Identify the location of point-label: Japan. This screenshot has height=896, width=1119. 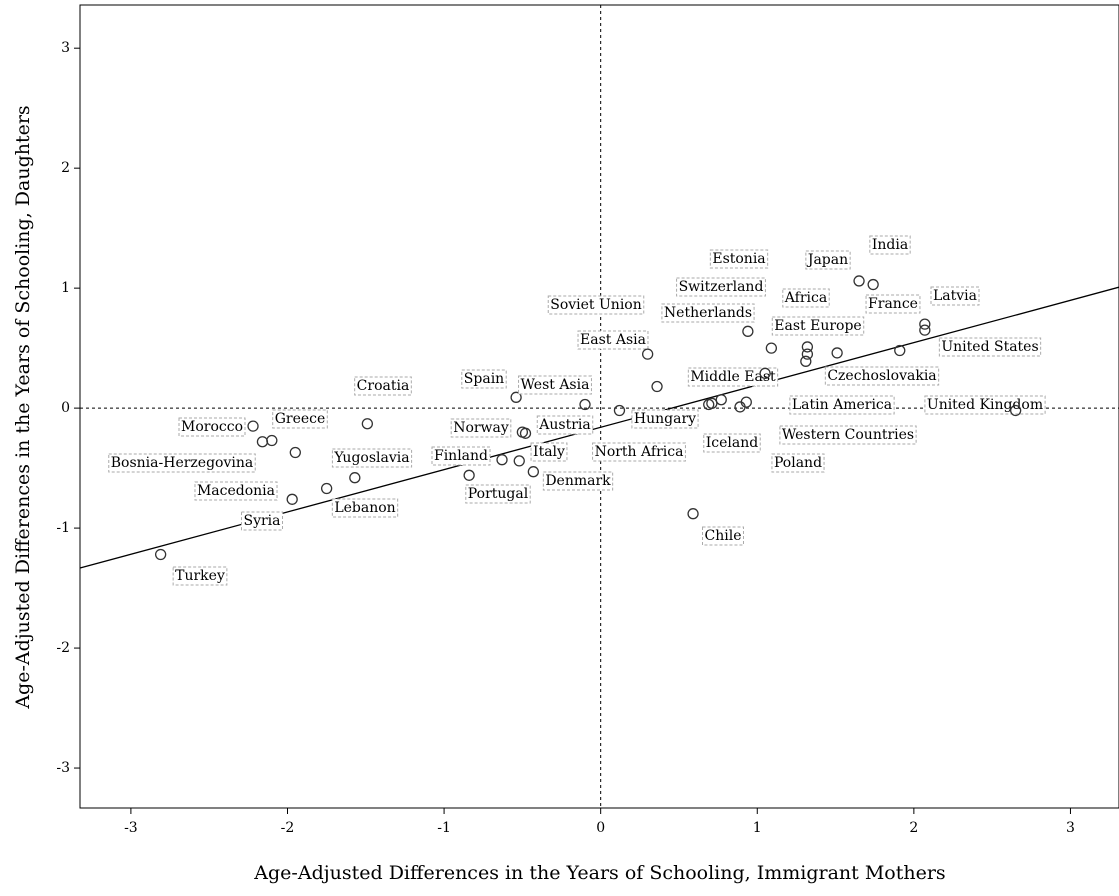
(827, 260).